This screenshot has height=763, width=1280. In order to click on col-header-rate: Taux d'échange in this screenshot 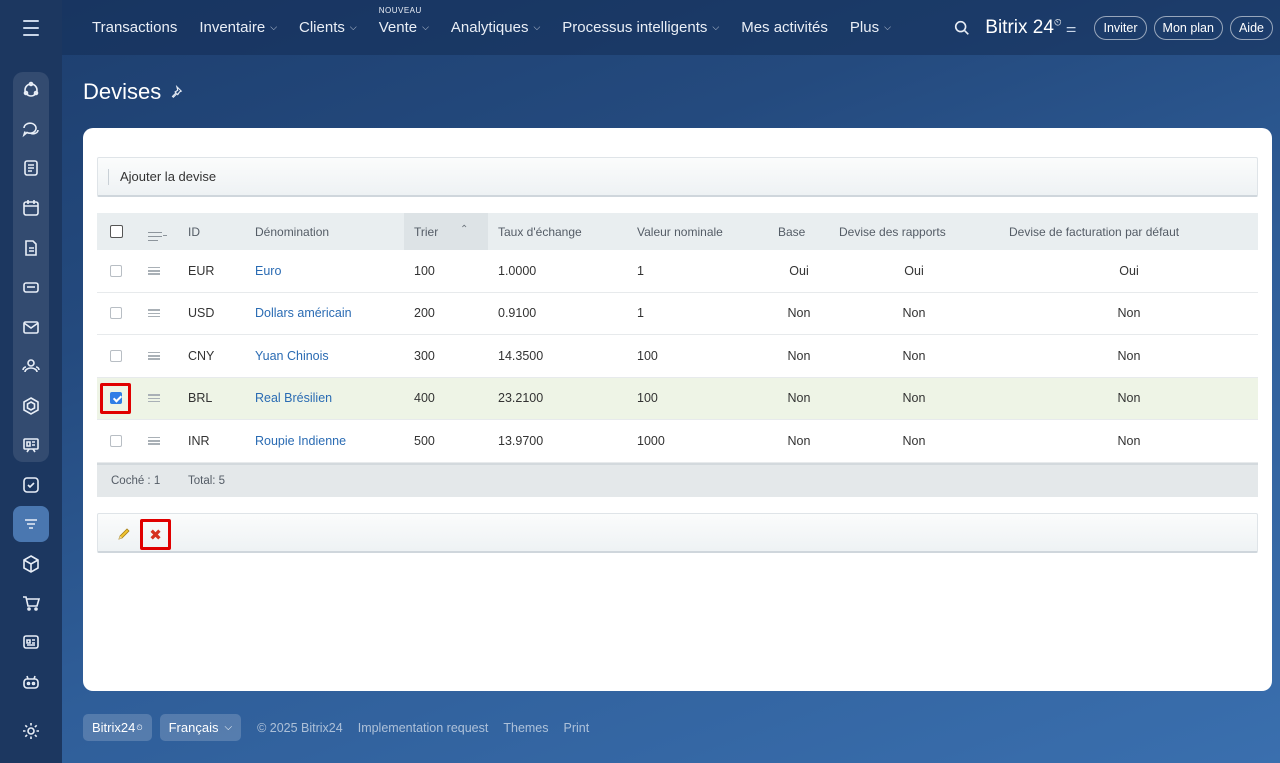, I will do `click(540, 231)`.